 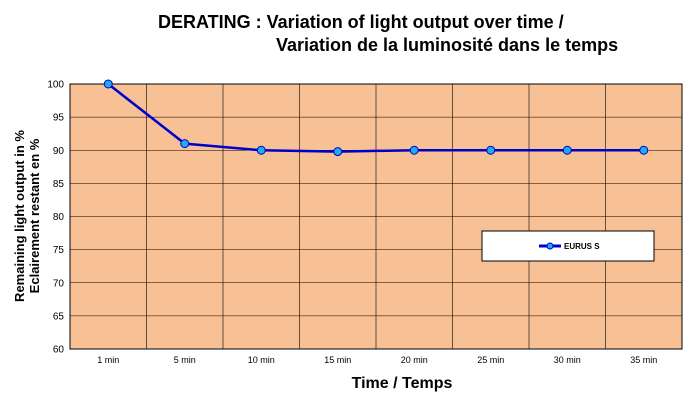 What do you see at coordinates (19, 216) in the screenshot?
I see `y-axis-title-line-1: Remaining light output in %` at bounding box center [19, 216].